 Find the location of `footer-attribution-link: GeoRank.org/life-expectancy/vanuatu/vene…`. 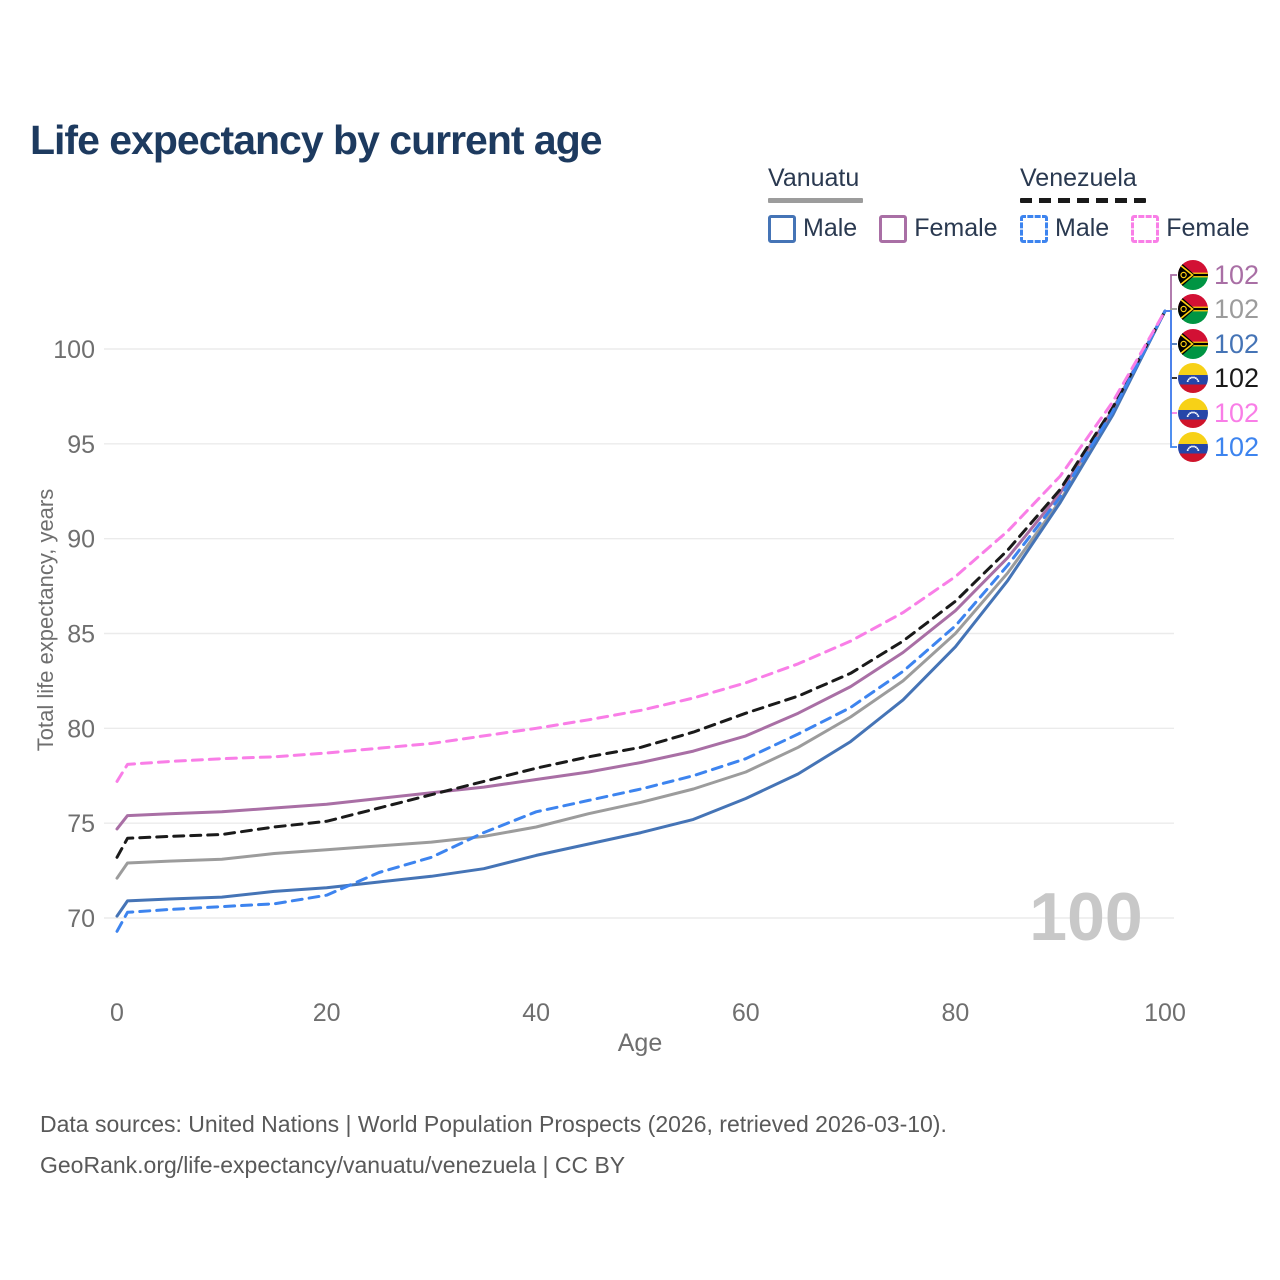

footer-attribution-link: GeoRank.org/life-expectancy/vanuatu/vene… is located at coordinates (333, 1165).